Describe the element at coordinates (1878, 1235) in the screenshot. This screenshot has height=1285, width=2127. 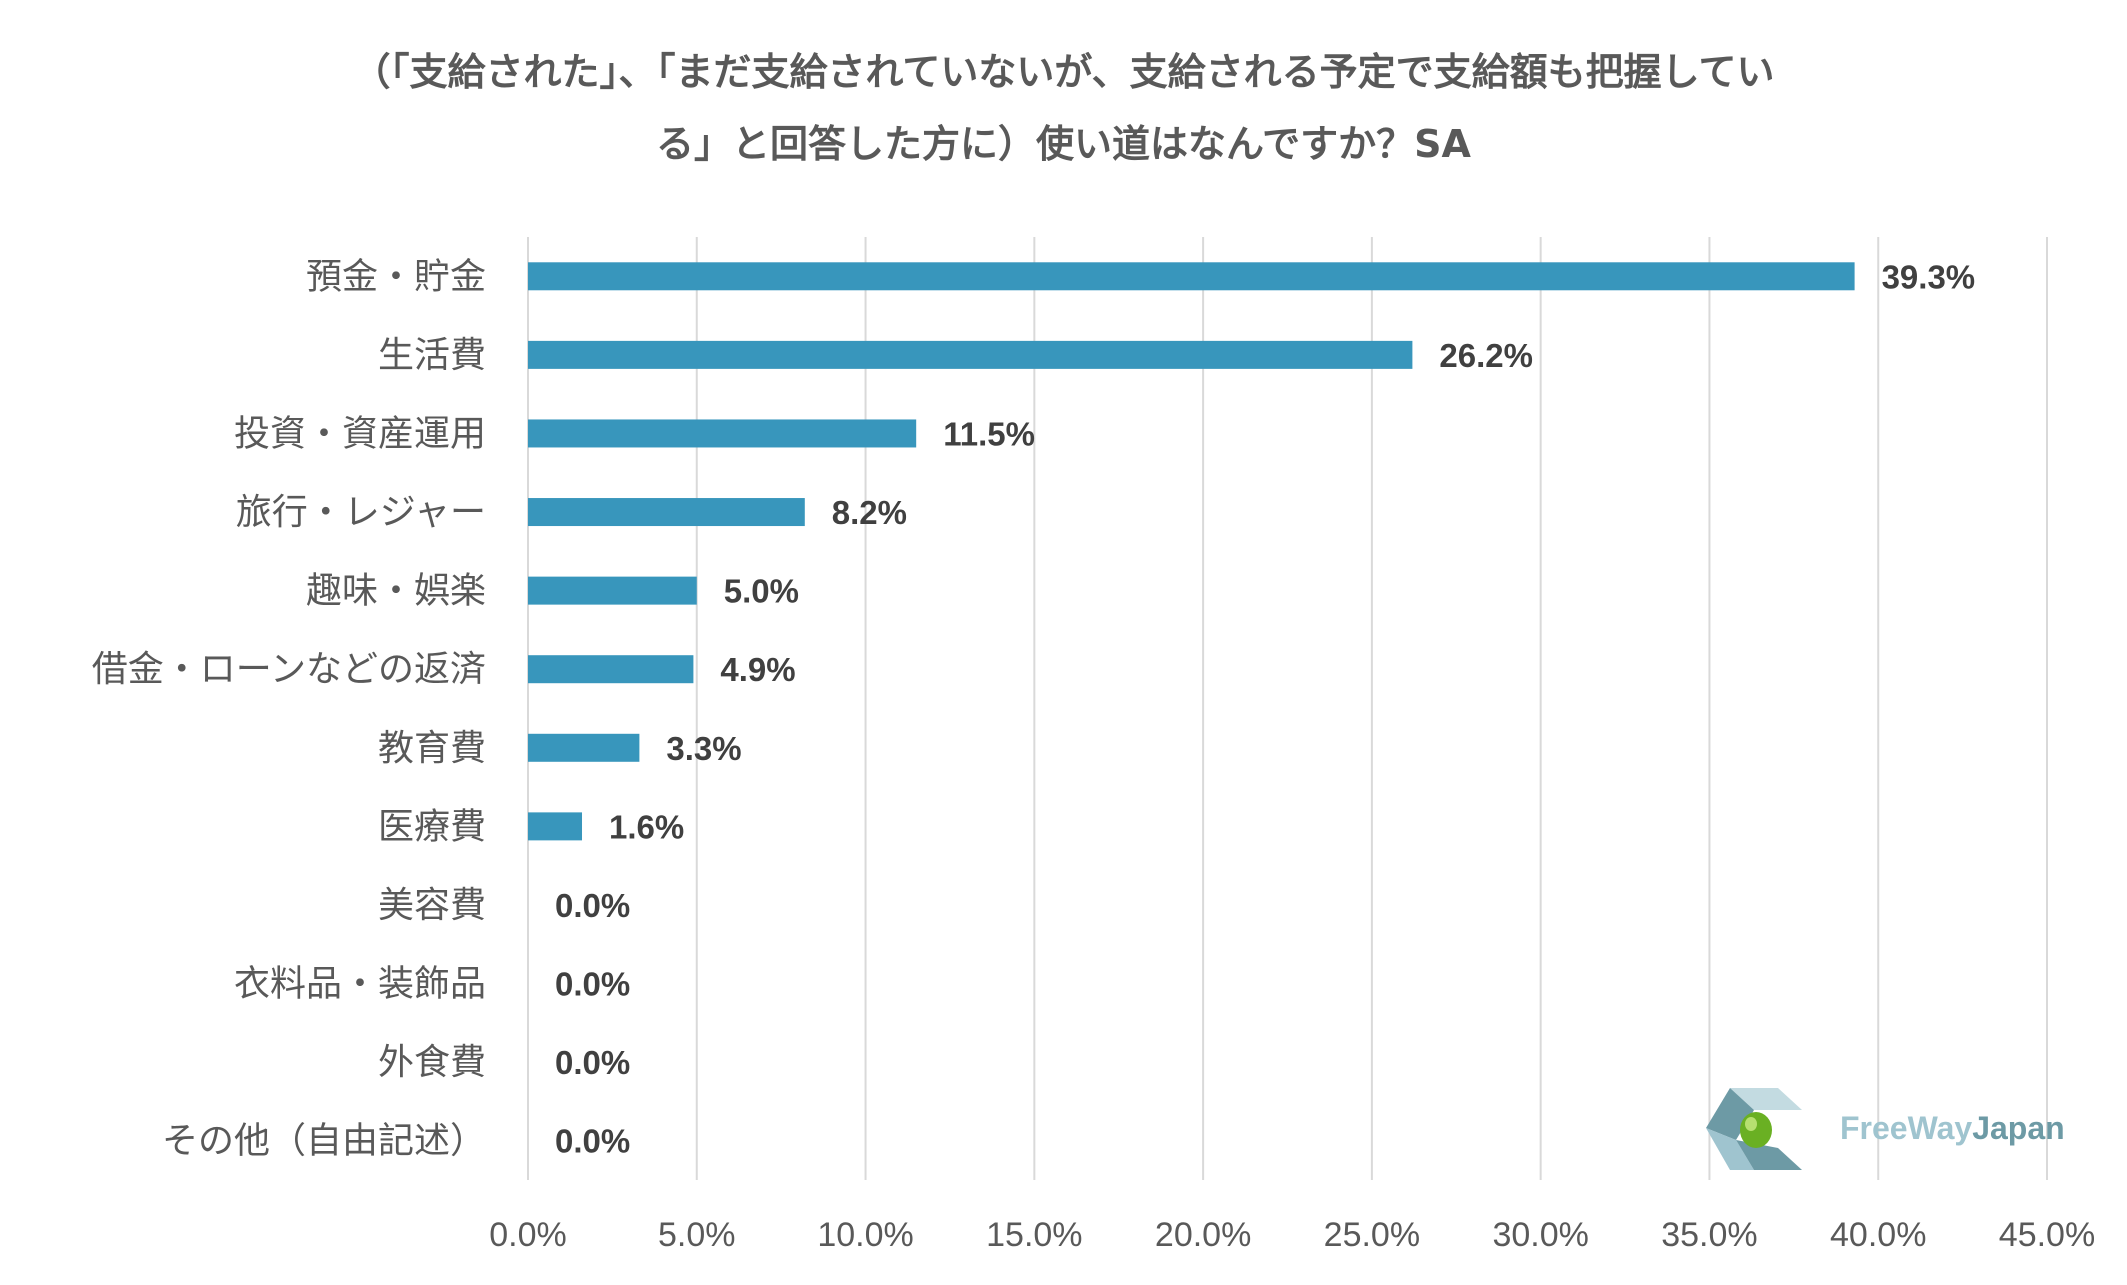
I see `x-tick-label: 40.0%` at that location.